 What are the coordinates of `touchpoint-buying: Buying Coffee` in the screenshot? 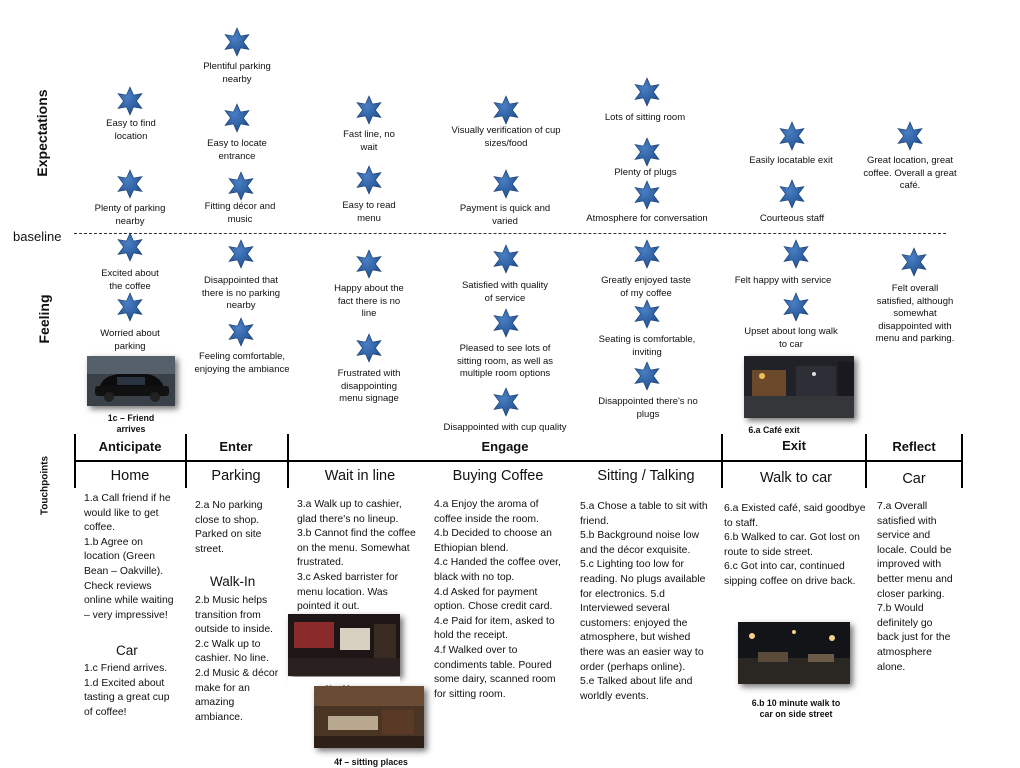 It's located at (498, 476).